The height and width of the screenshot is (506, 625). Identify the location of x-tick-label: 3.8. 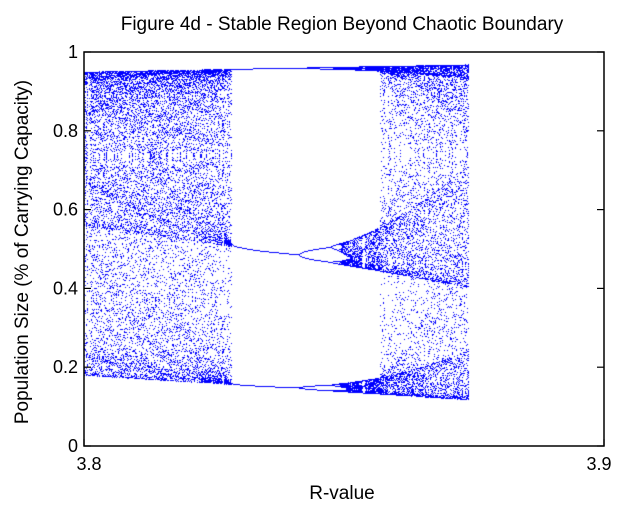
(88, 464).